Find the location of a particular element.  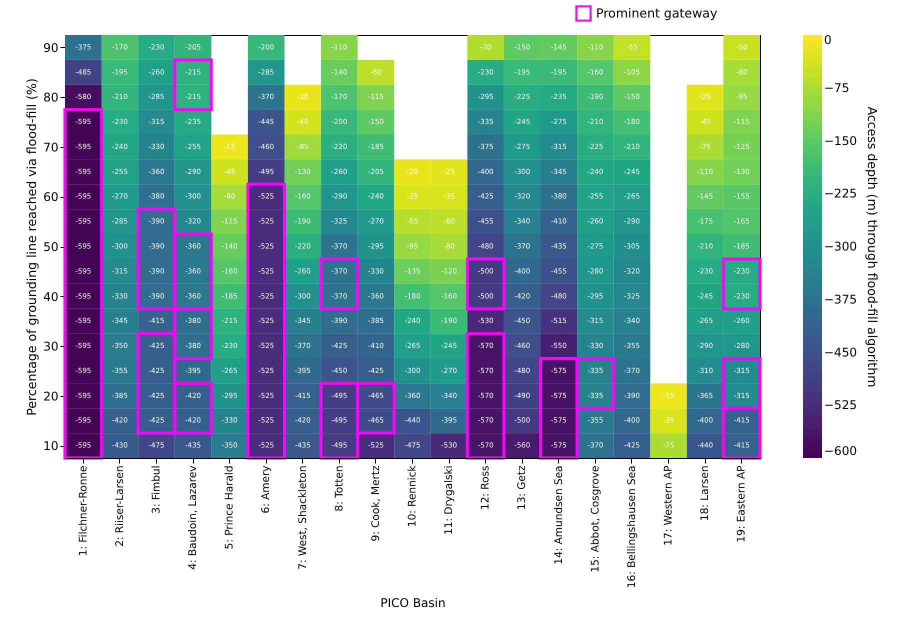

x-tick-label: 2: Riiser-Larsen is located at coordinates (120, 506).